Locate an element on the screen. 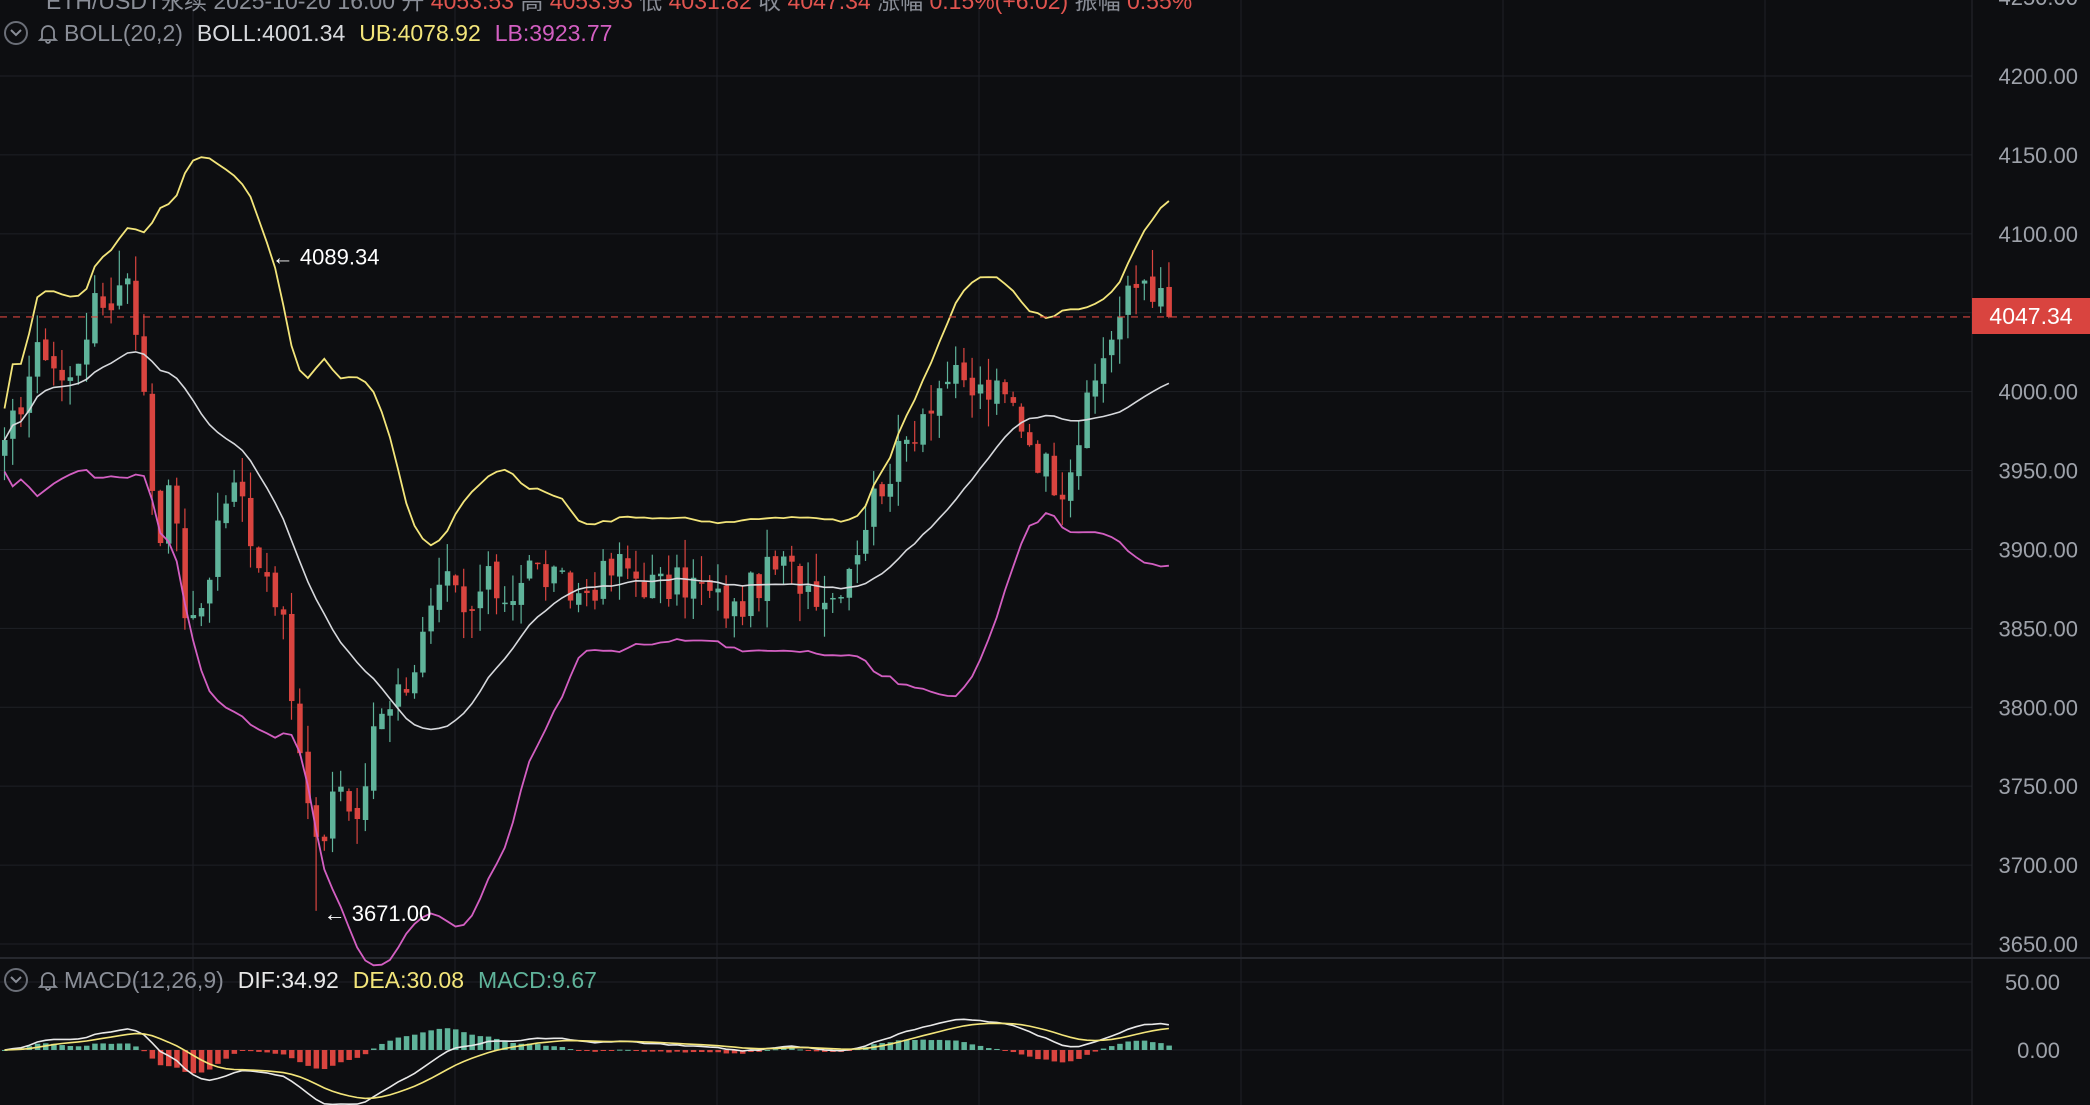  macd-dea-line is located at coordinates (586, 1061).